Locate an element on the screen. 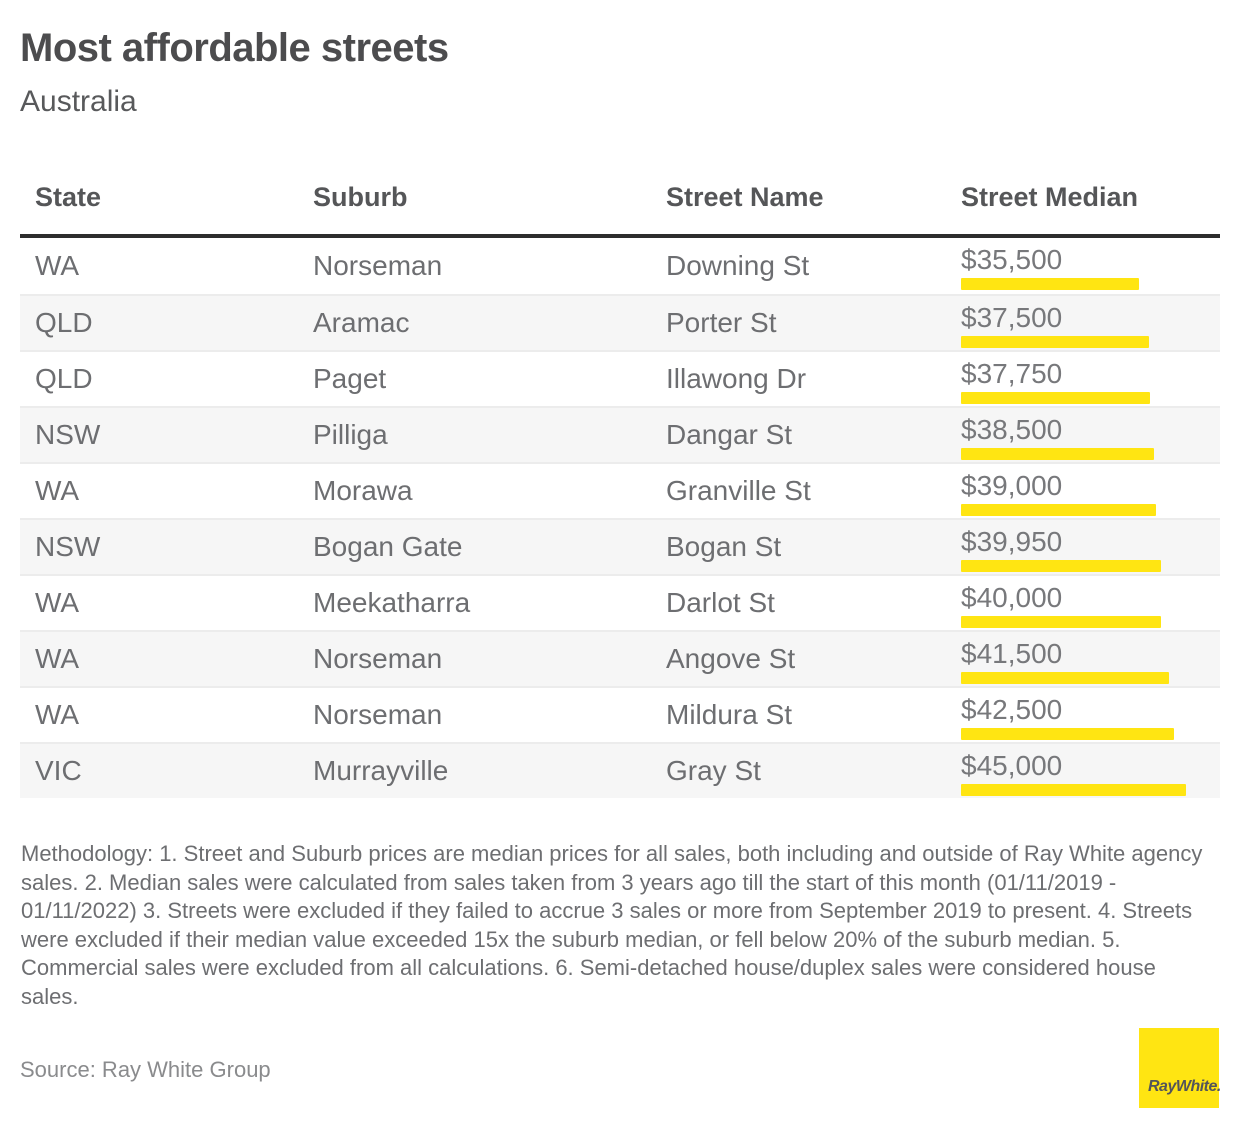 Image resolution: width=1240 pixels, height=1132 pixels. table-row: WA Norseman Angove St $41,500 is located at coordinates (620, 658).